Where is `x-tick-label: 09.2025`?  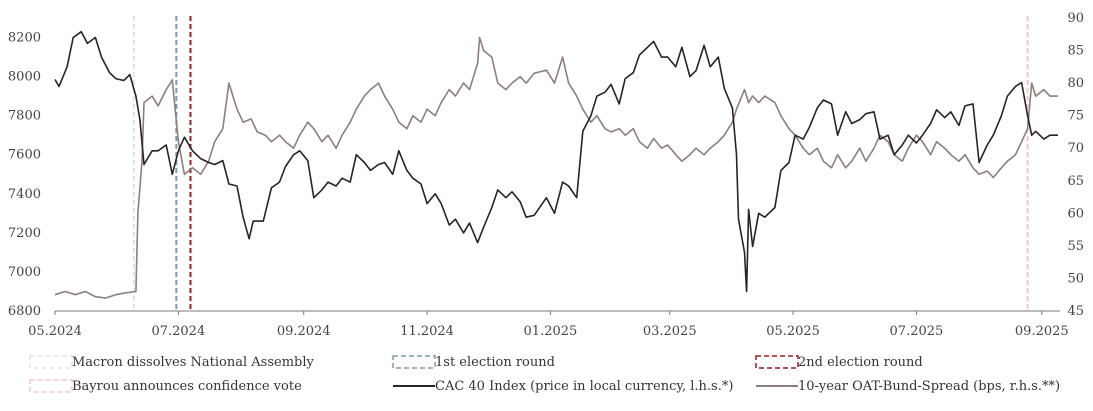 x-tick-label: 09.2025 is located at coordinates (1042, 331).